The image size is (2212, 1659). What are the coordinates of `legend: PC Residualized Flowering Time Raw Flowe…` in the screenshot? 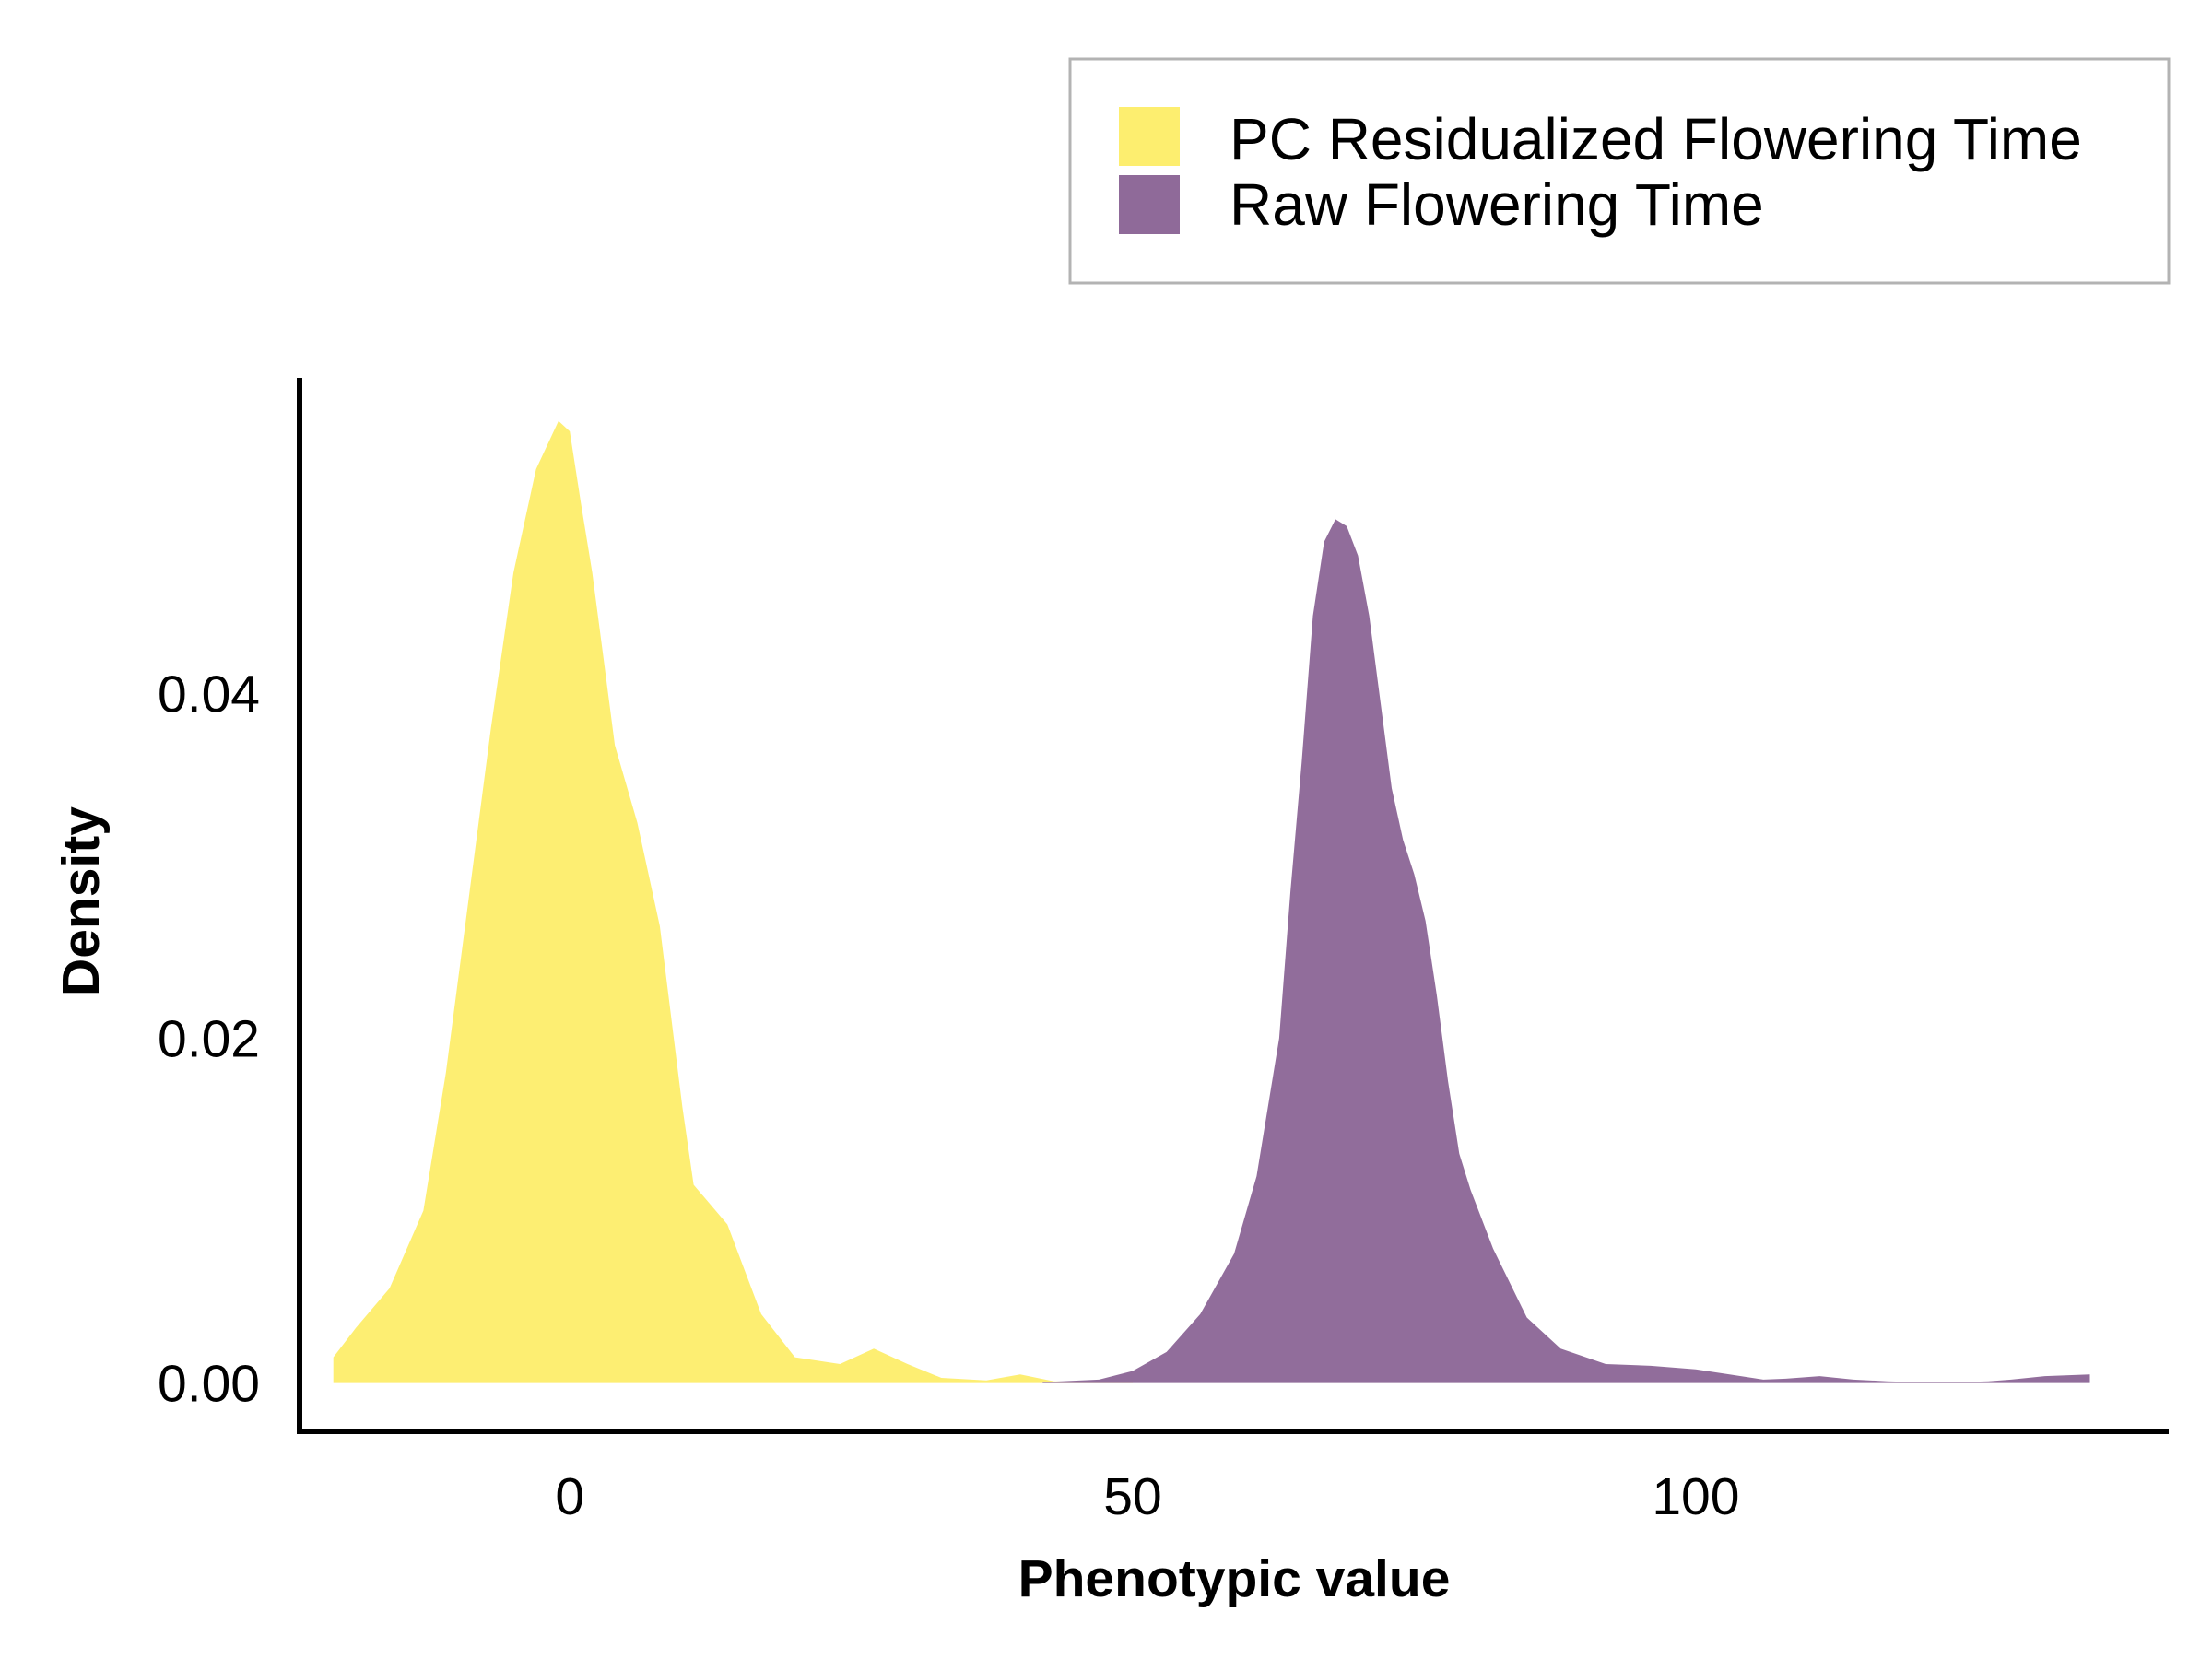 It's located at (1619, 171).